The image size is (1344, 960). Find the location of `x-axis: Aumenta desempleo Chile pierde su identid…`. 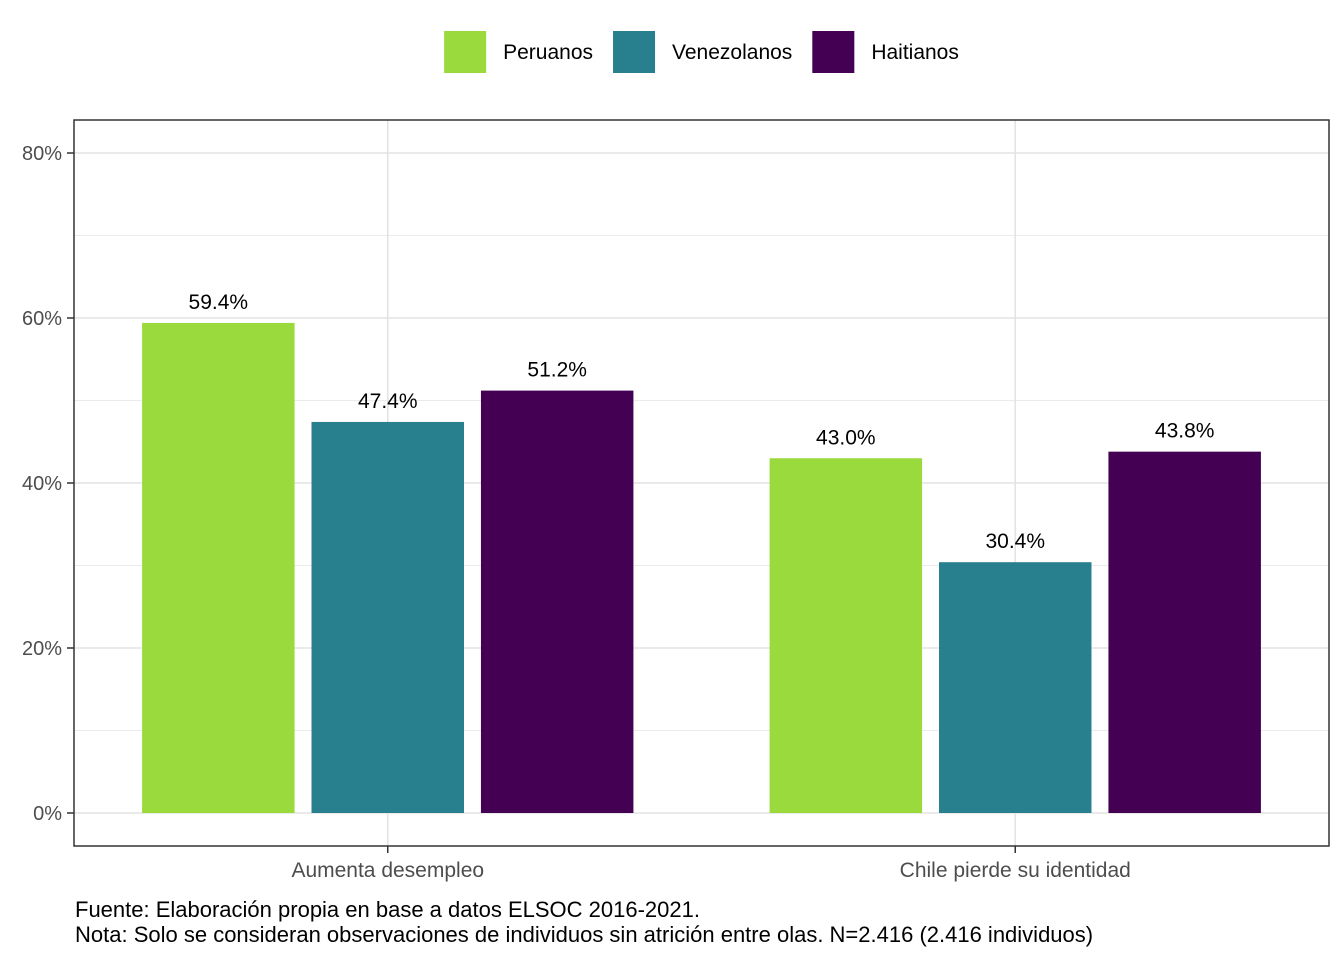

x-axis: Aumenta desempleo Chile pierde su identid… is located at coordinates (711, 864).